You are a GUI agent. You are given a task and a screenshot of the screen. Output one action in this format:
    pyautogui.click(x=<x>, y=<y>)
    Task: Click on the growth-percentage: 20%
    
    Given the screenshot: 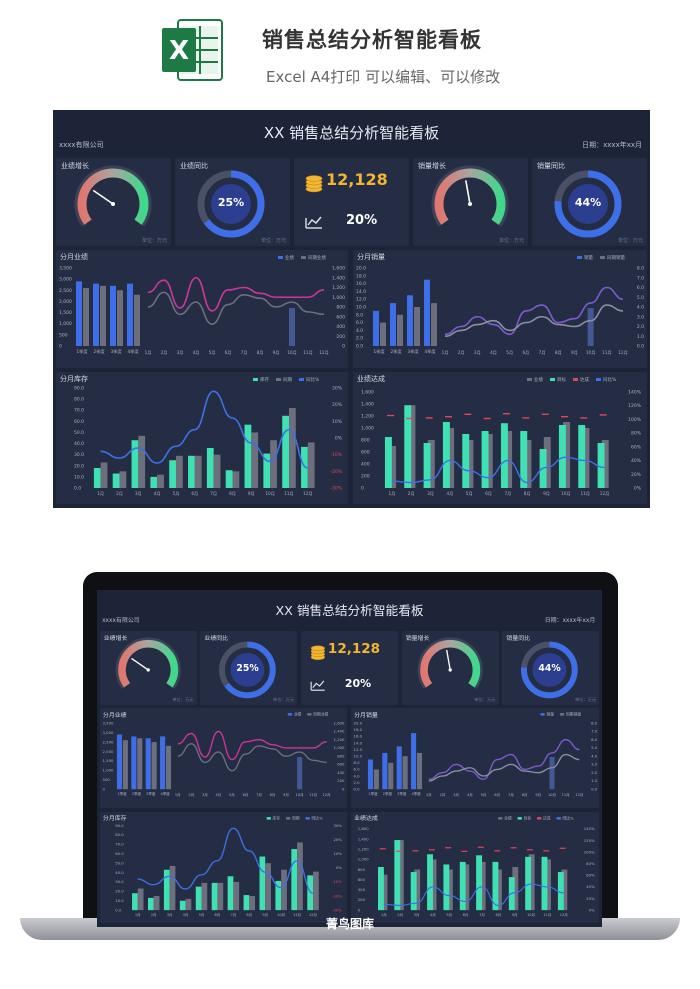 What is the action you would take?
    pyautogui.click(x=358, y=684)
    